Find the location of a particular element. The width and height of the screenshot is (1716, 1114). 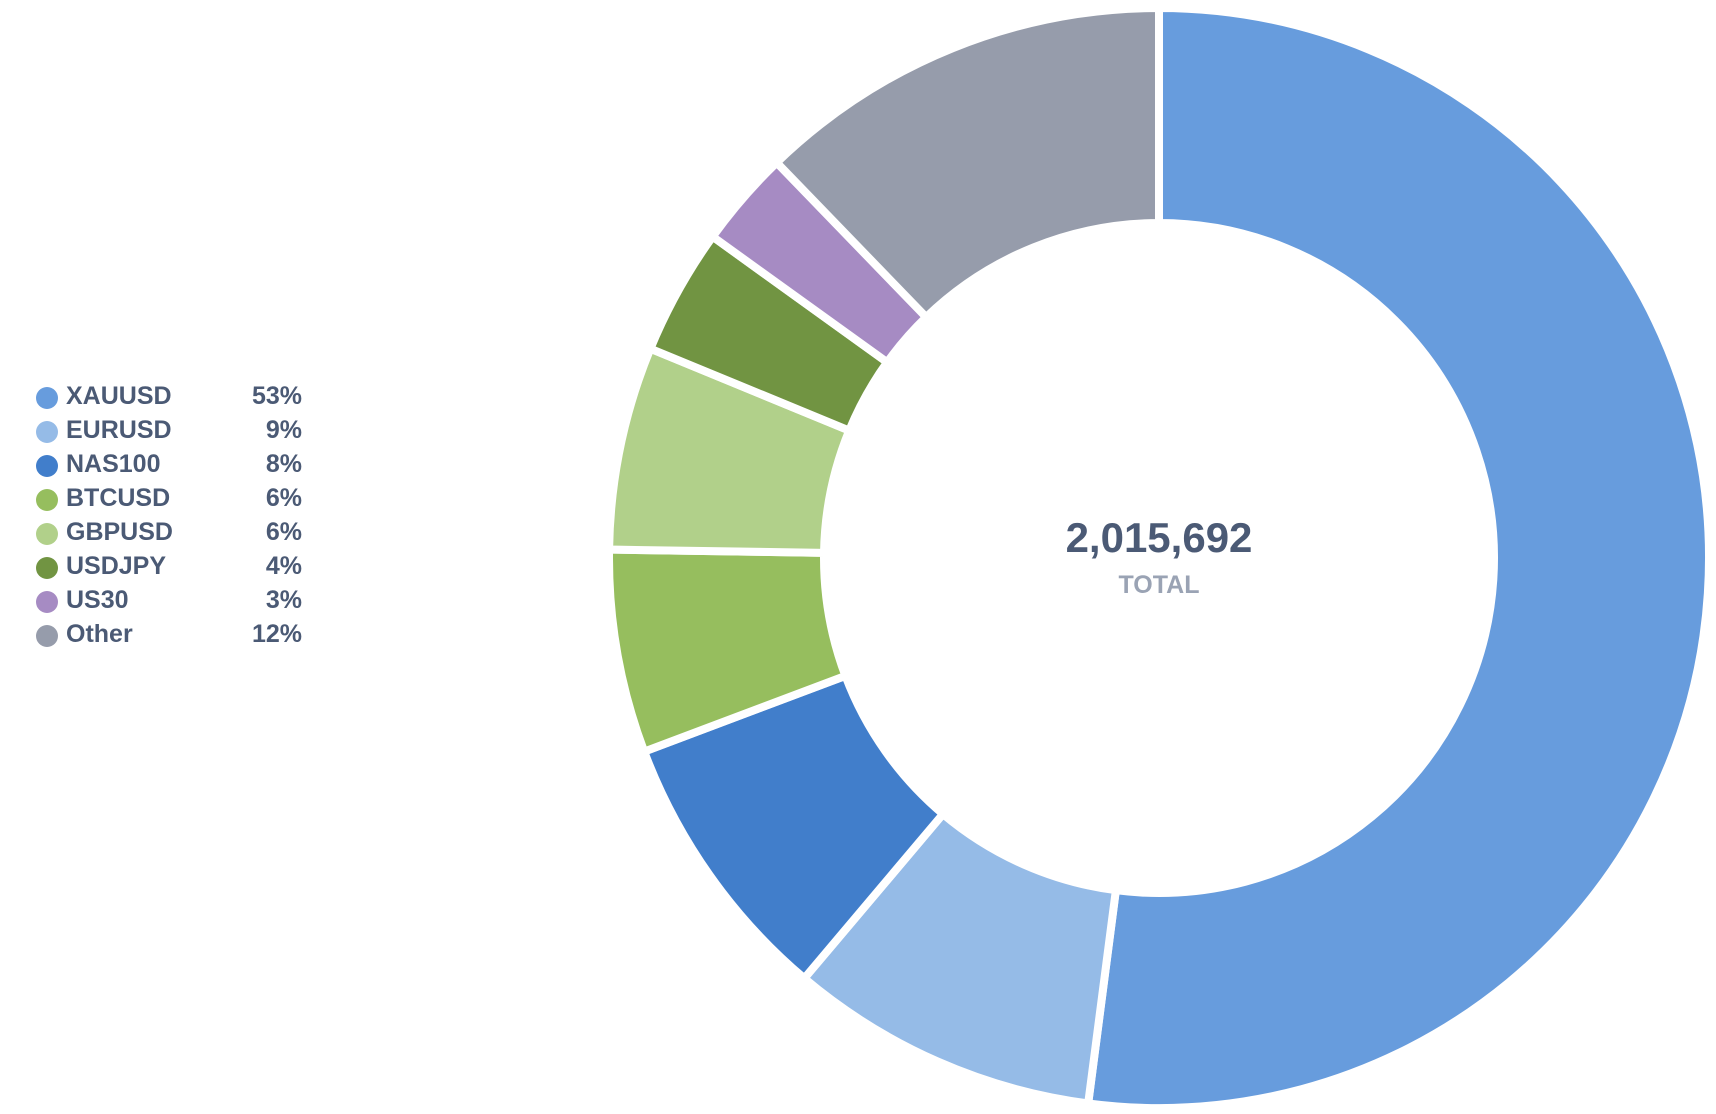

legend-label: NAS100 is located at coordinates (113, 464).